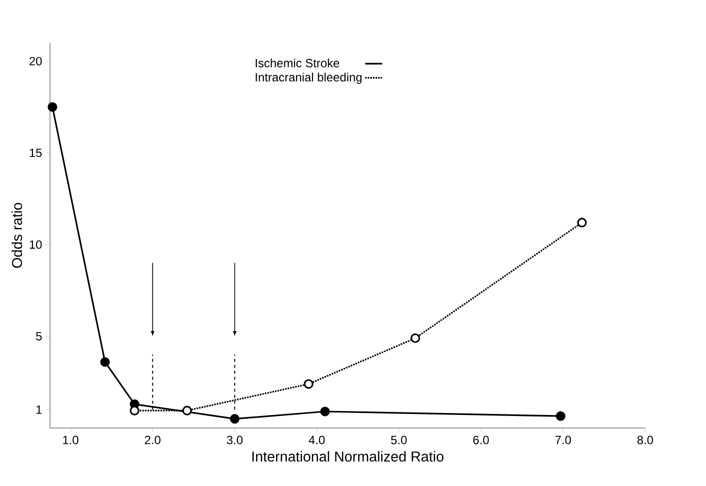 This screenshot has height=486, width=706. Describe the element at coordinates (36, 244) in the screenshot. I see `y-tick-label: 10` at that location.